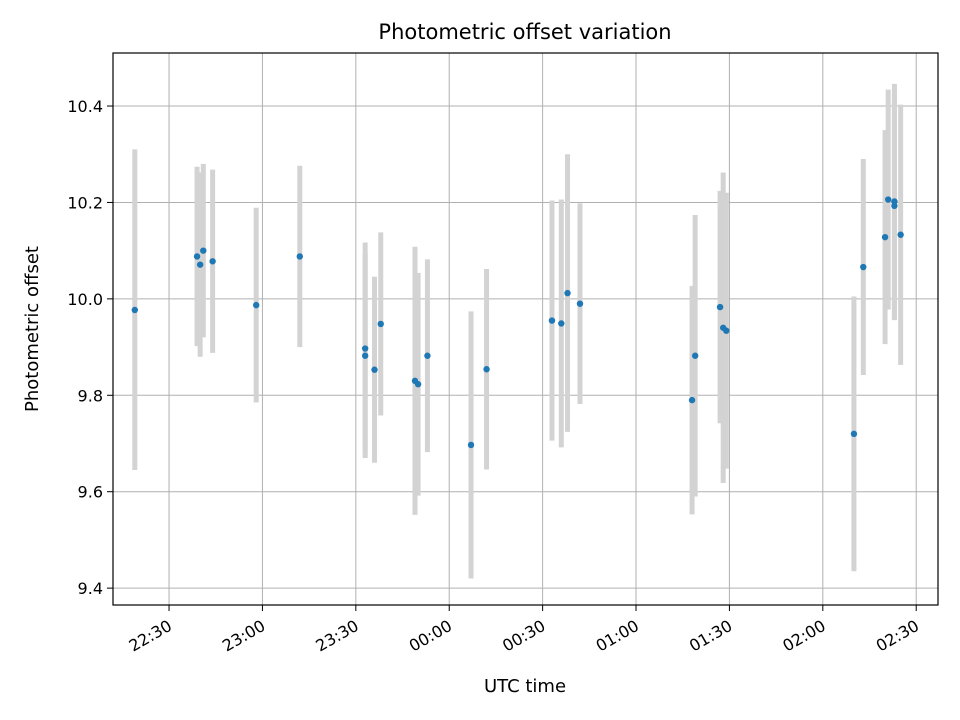 This screenshot has width=960, height=720. Describe the element at coordinates (90, 347) in the screenshot. I see `y-axis: 9.4 9.6 9.8 10.0 10.2 10.4` at that location.